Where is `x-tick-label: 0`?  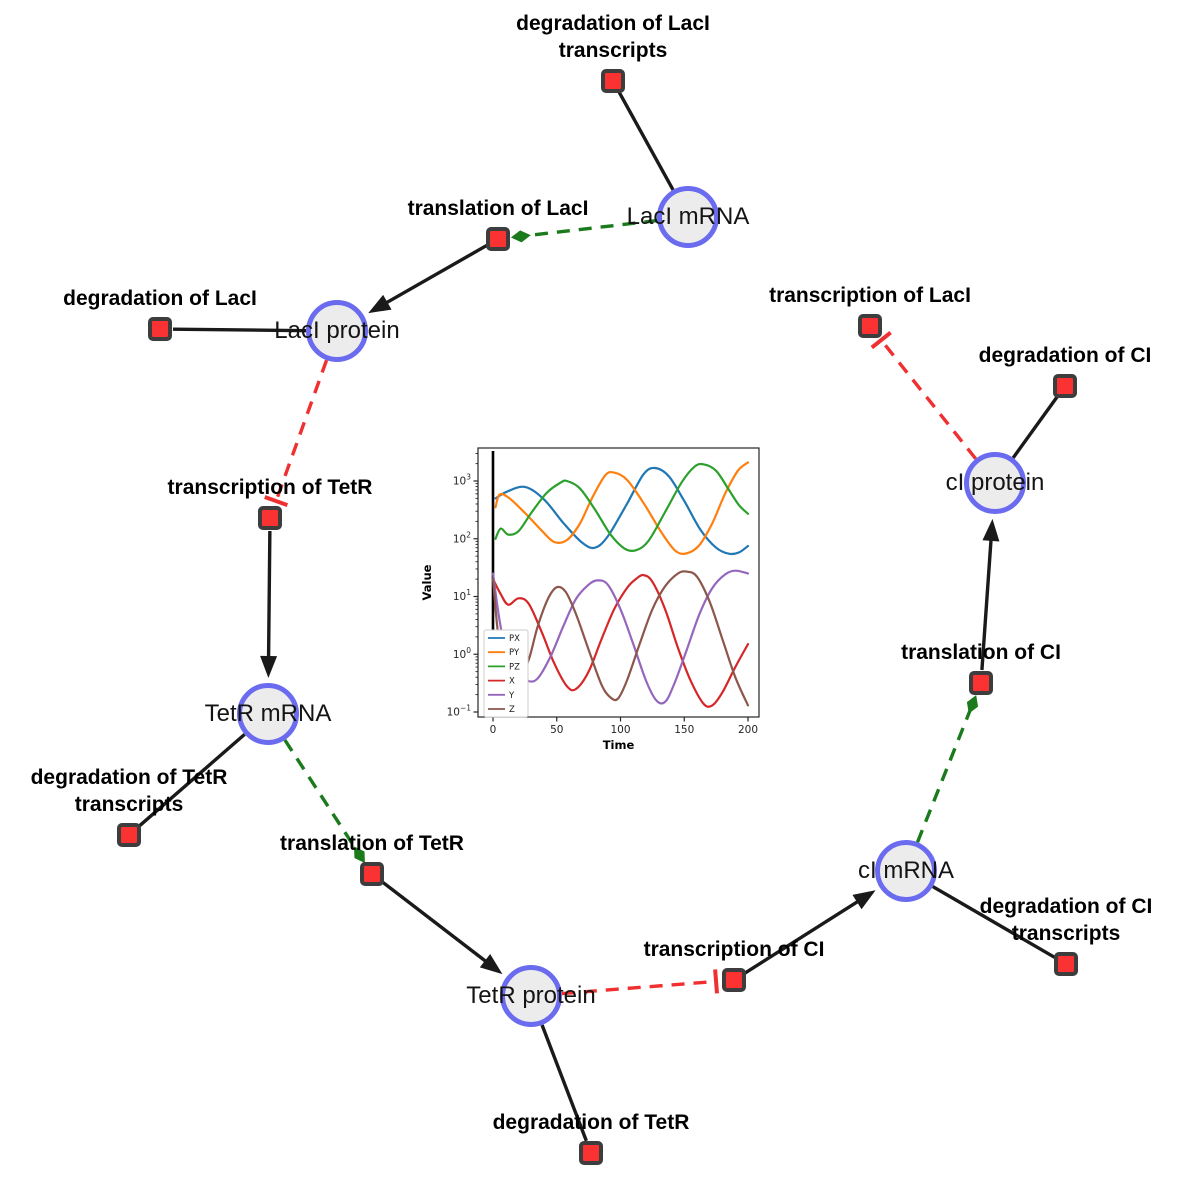
x-tick-label: 0 is located at coordinates (493, 730).